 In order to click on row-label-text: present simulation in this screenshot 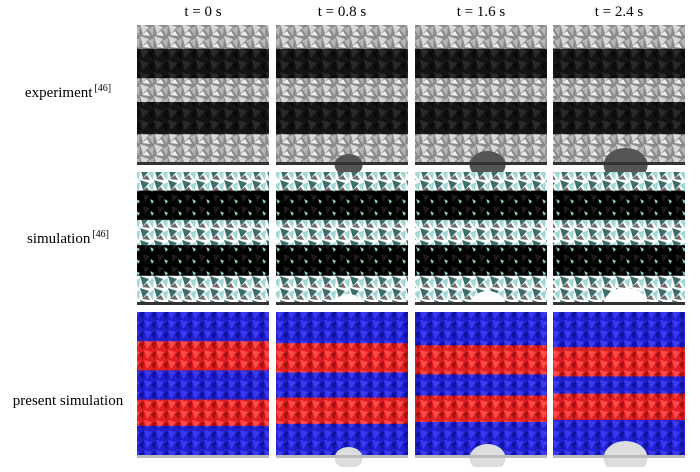, I will do `click(68, 401)`.